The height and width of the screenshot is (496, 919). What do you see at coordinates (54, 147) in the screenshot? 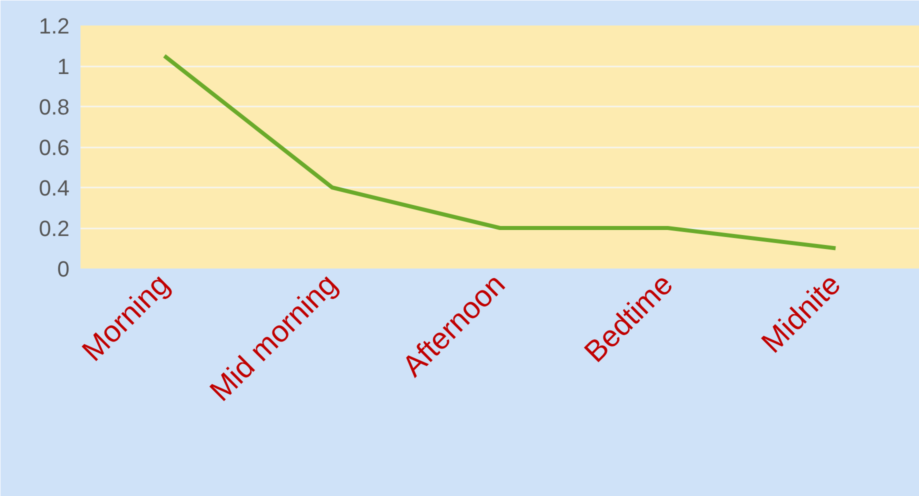
I see `y-tick-label: 0.6` at bounding box center [54, 147].